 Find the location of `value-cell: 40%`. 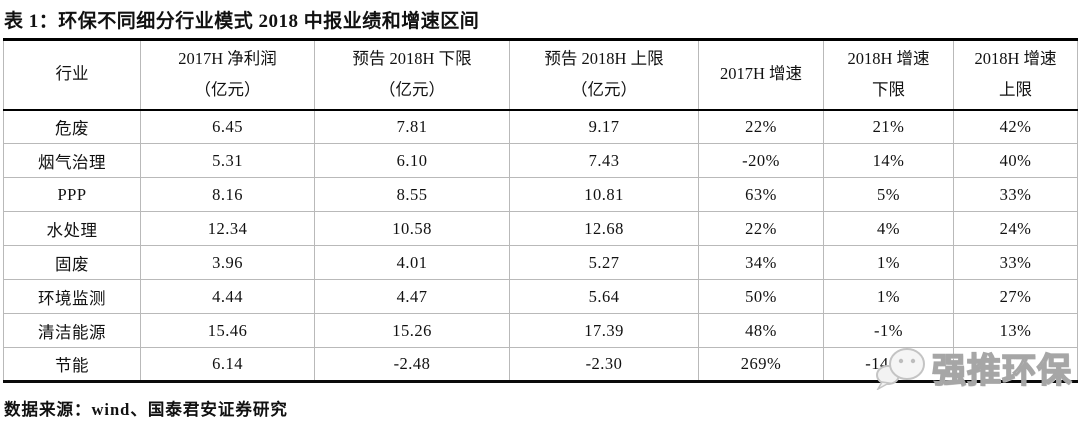

value-cell: 40% is located at coordinates (1015, 160).